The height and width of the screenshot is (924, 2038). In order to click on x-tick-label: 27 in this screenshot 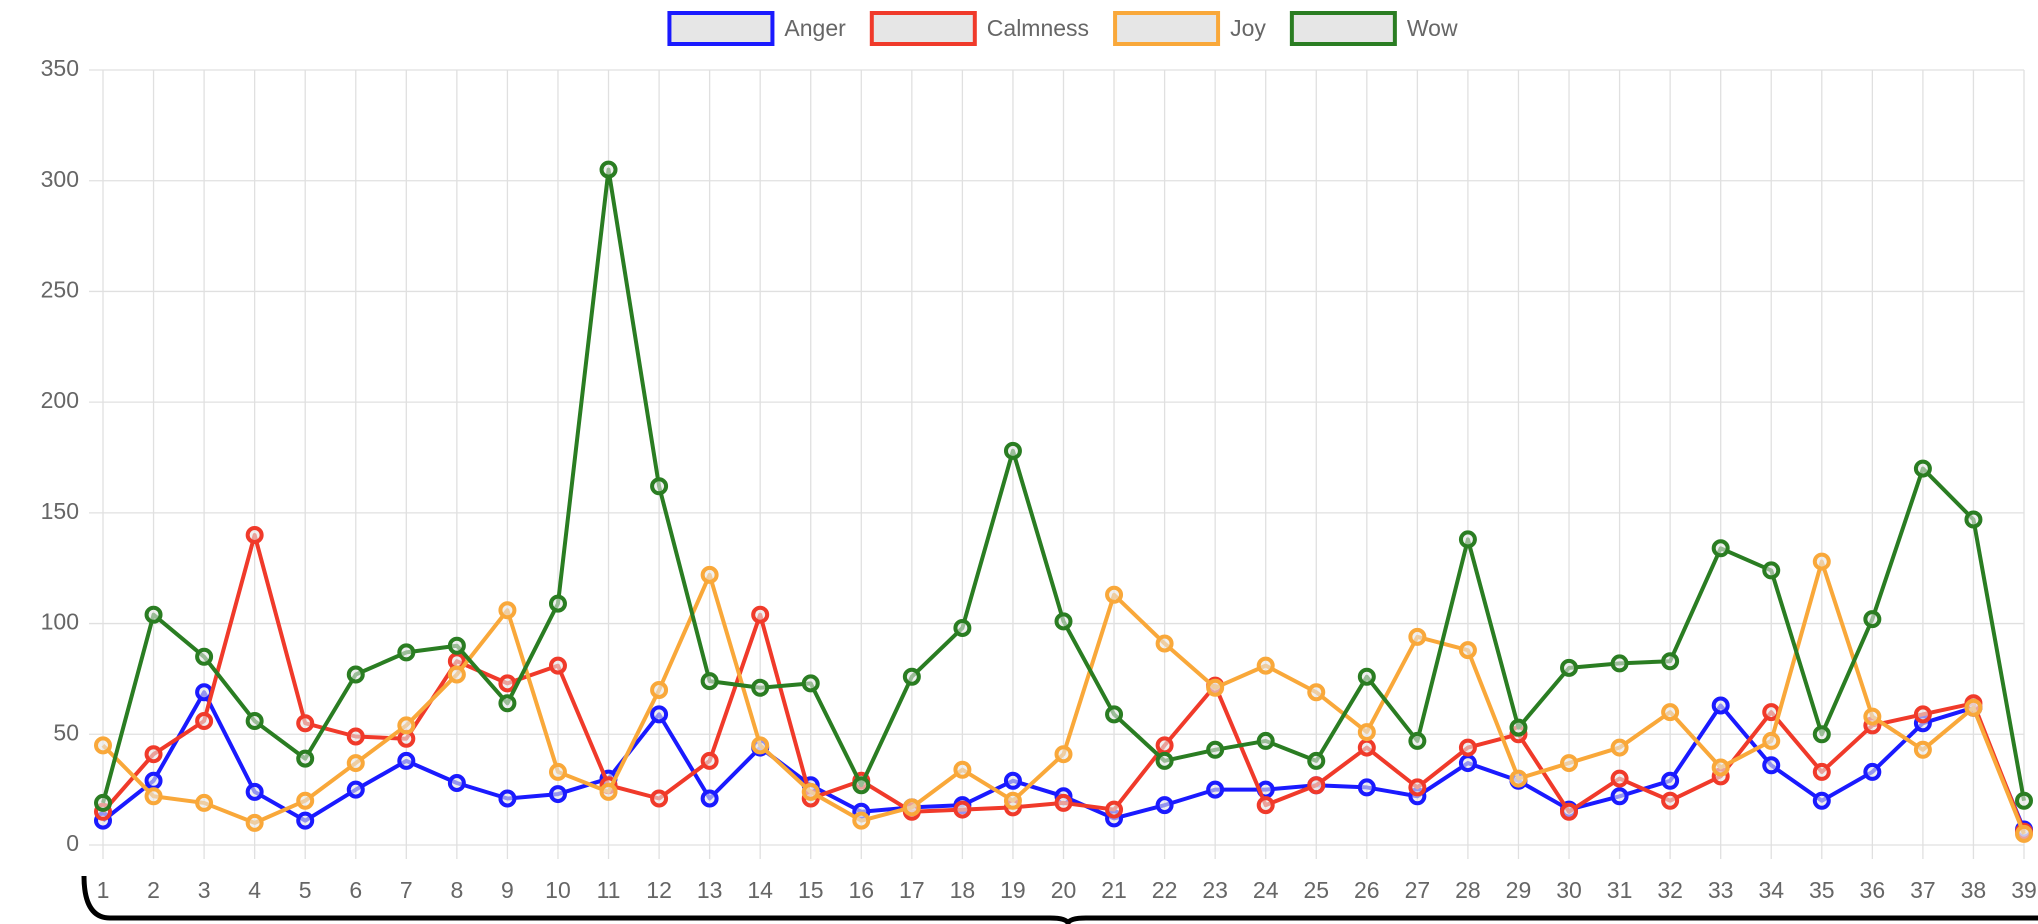, I will do `click(1418, 890)`.